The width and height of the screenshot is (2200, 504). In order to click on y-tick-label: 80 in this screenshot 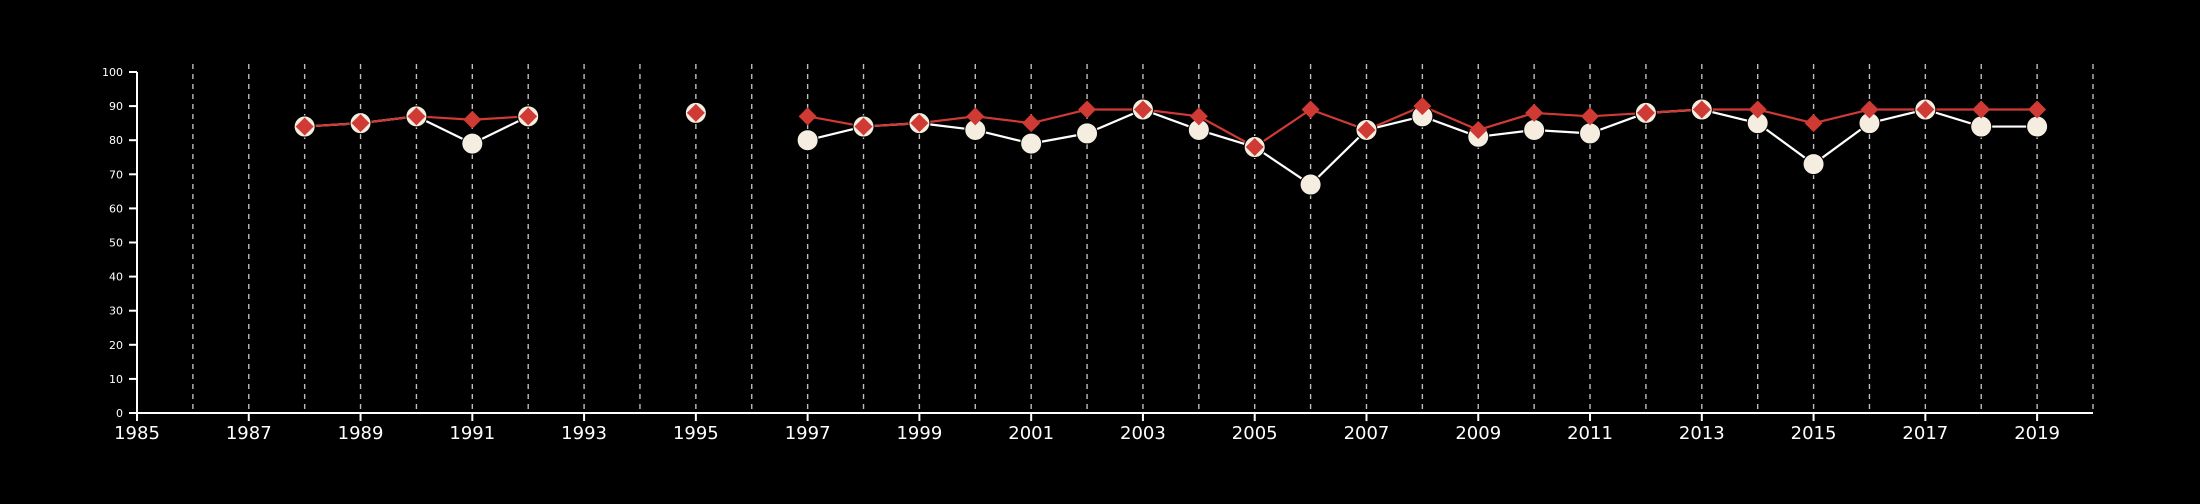, I will do `click(116, 140)`.